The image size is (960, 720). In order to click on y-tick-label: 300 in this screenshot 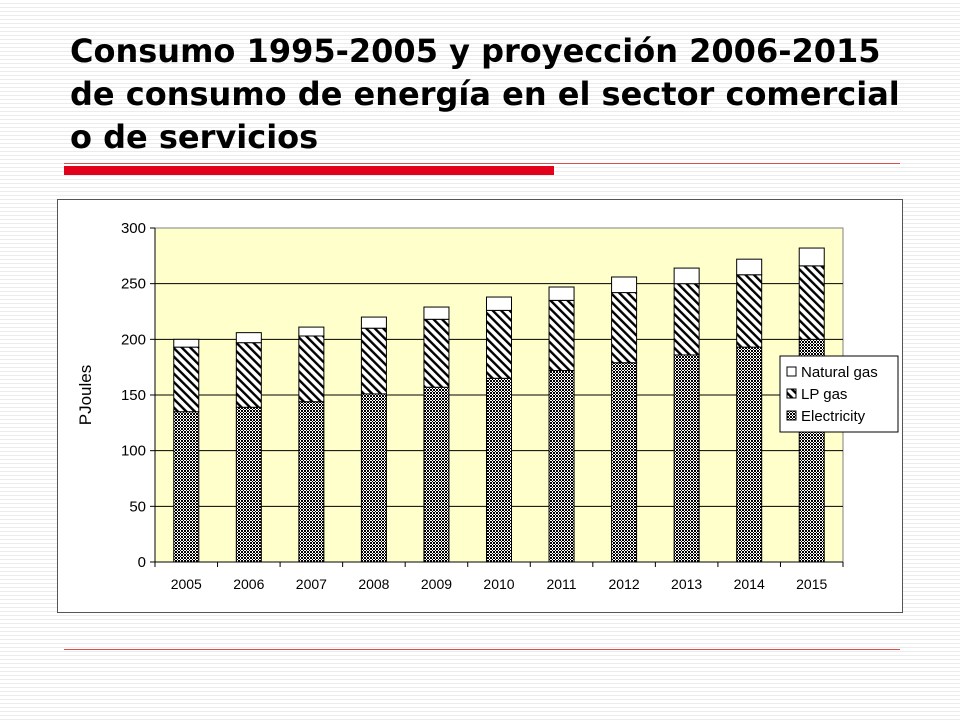, I will do `click(133, 228)`.